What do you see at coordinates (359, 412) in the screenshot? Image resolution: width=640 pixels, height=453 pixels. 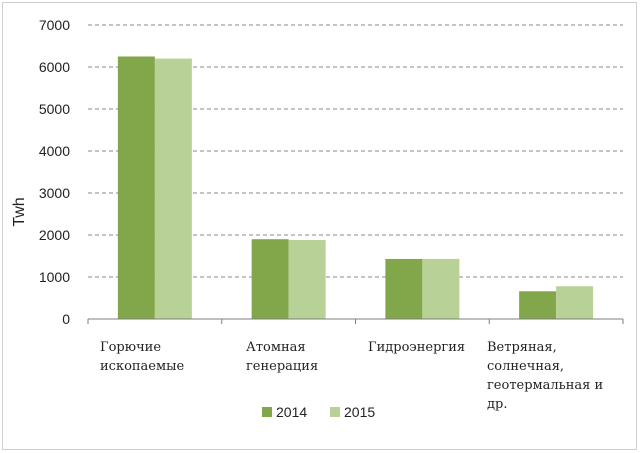 I see `legend-label-2015: 2015` at bounding box center [359, 412].